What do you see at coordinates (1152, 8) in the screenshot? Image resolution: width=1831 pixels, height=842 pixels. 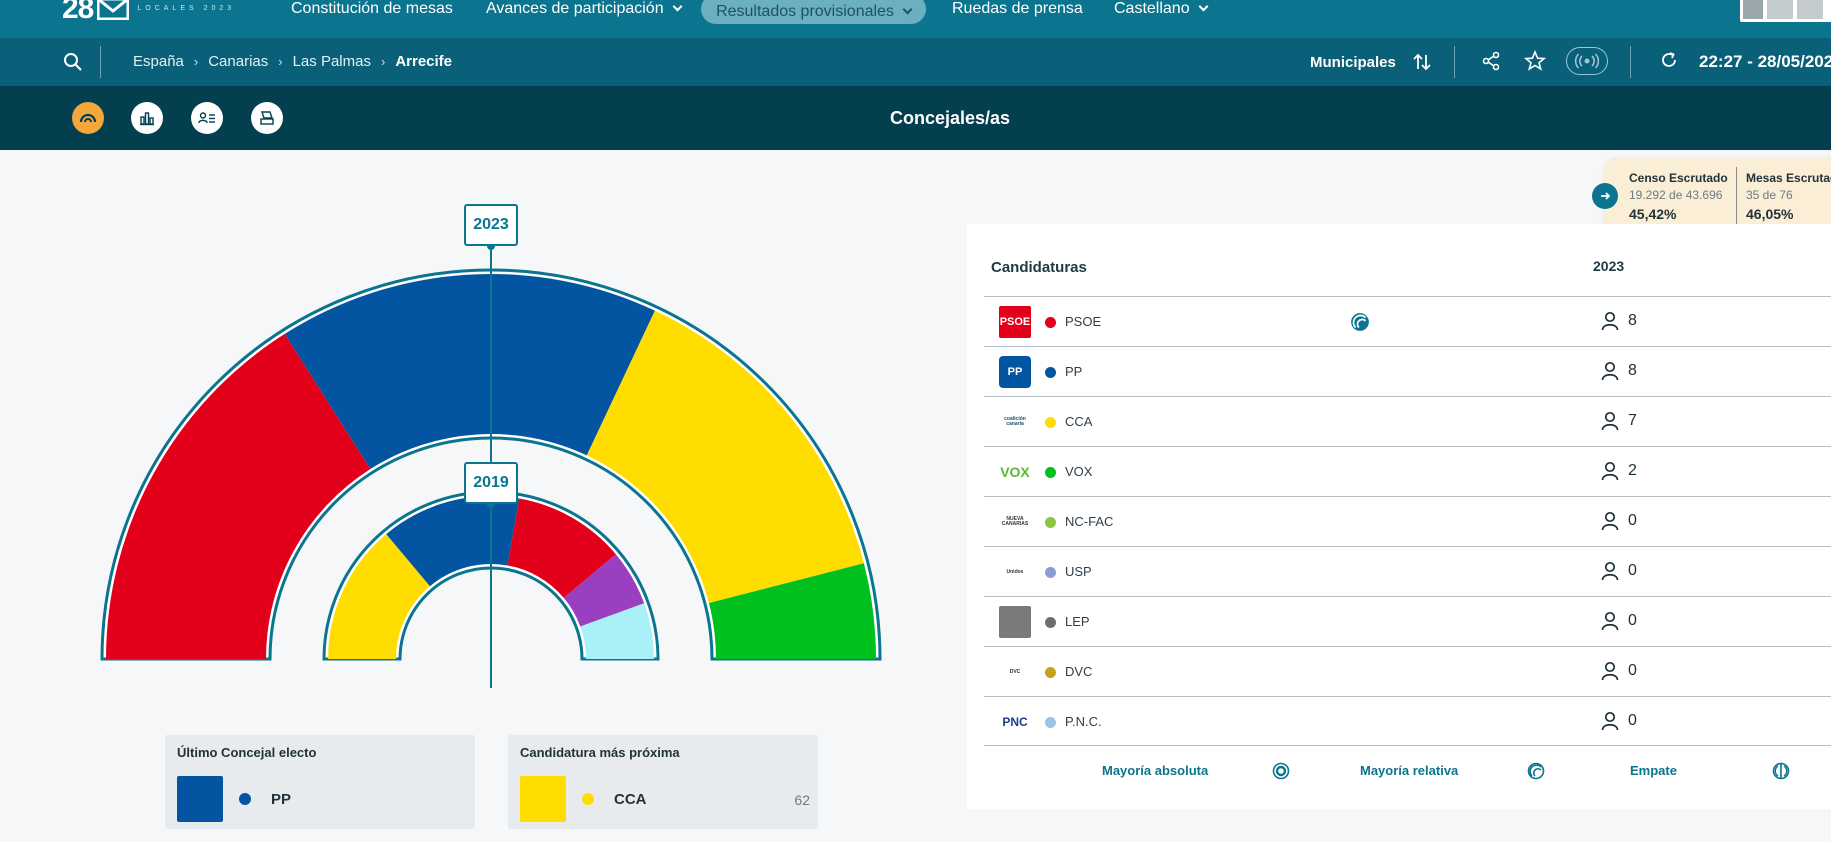 I see `nav-label: Castellano` at bounding box center [1152, 8].